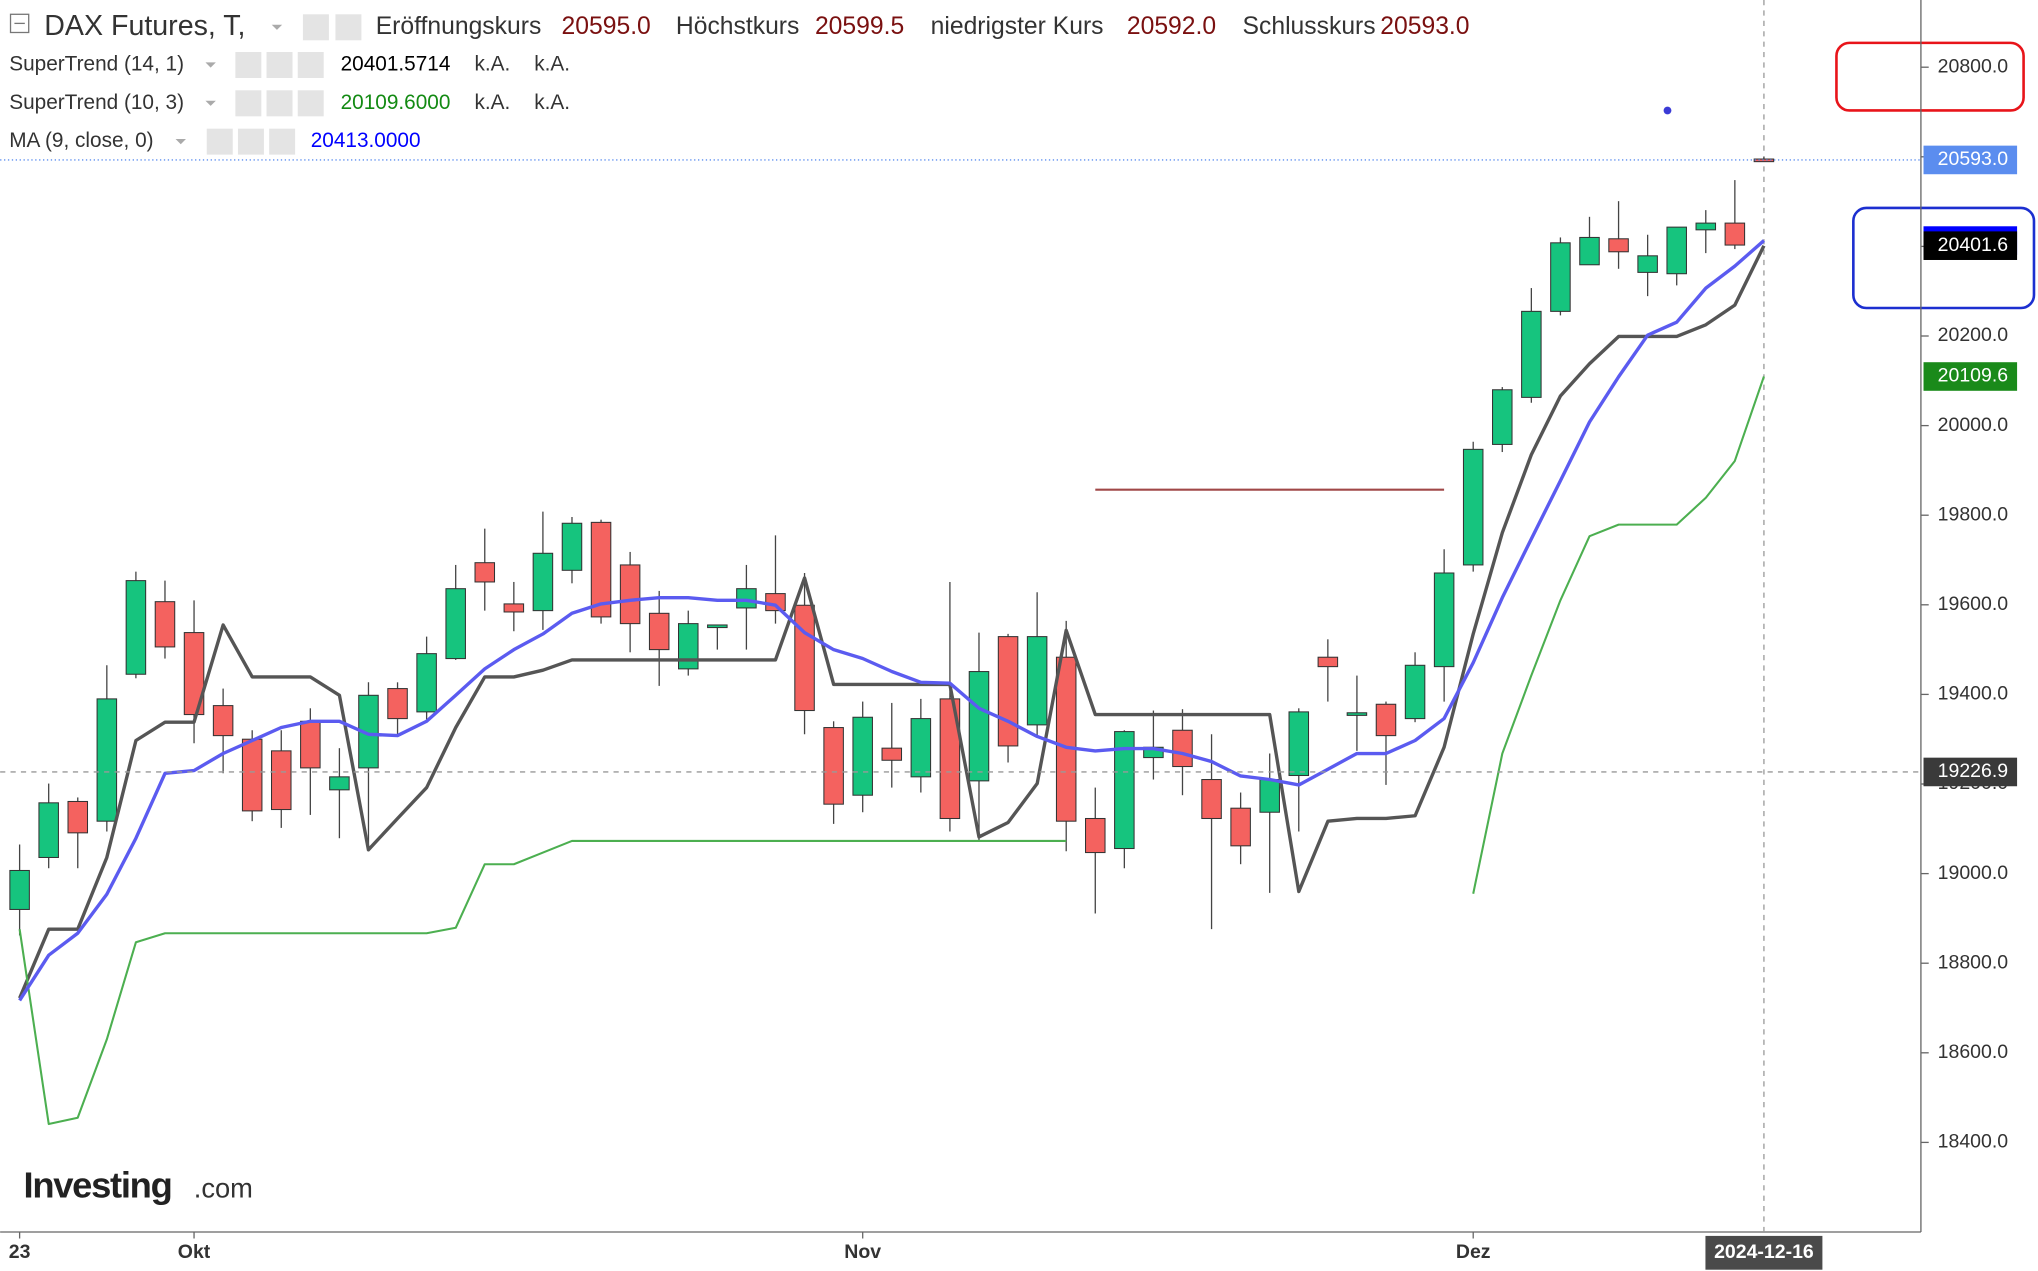 This screenshot has height=1271, width=2038. I want to click on ohlc-value: 20595.0, so click(606, 26).